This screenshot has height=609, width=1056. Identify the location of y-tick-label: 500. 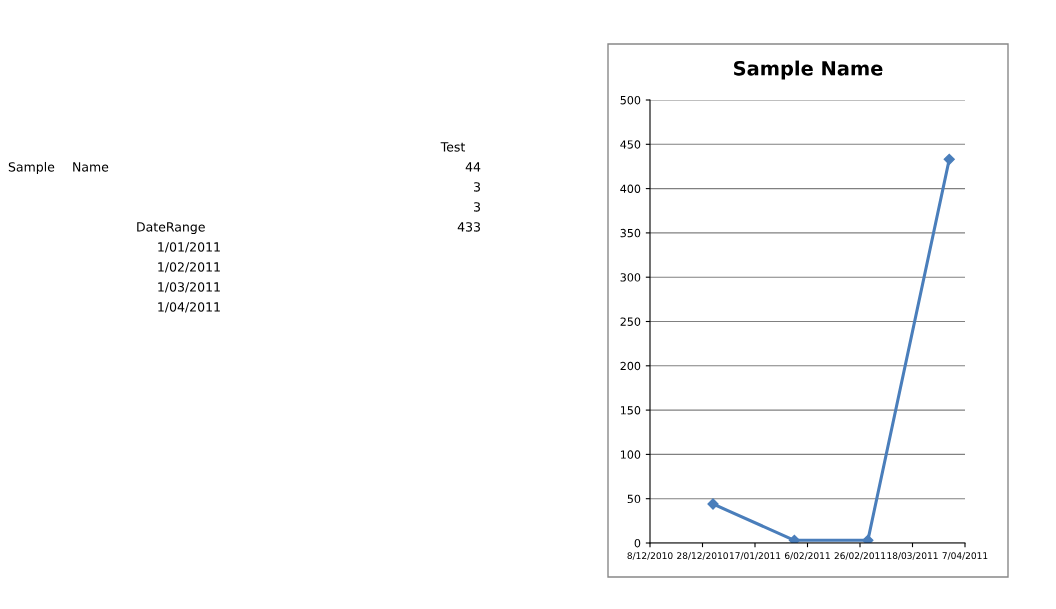
(630, 100).